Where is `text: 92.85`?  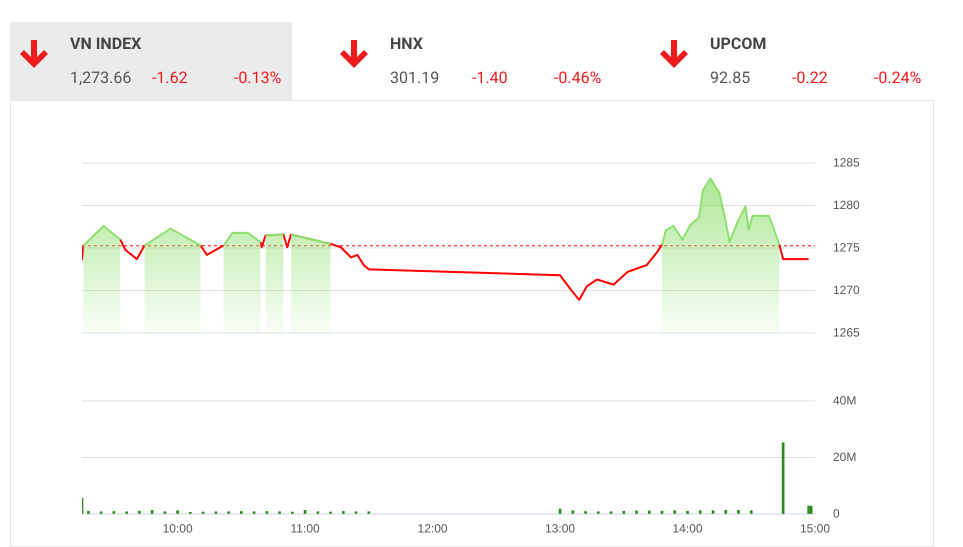
text: 92.85 is located at coordinates (730, 77).